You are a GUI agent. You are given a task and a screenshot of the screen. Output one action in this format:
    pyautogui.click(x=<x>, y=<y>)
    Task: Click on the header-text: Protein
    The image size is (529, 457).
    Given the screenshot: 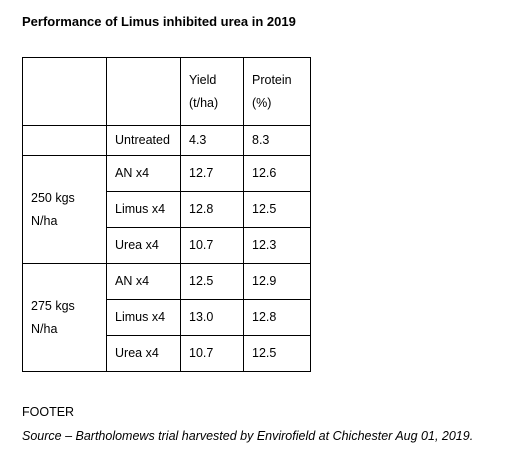 What is the action you would take?
    pyautogui.click(x=272, y=79)
    